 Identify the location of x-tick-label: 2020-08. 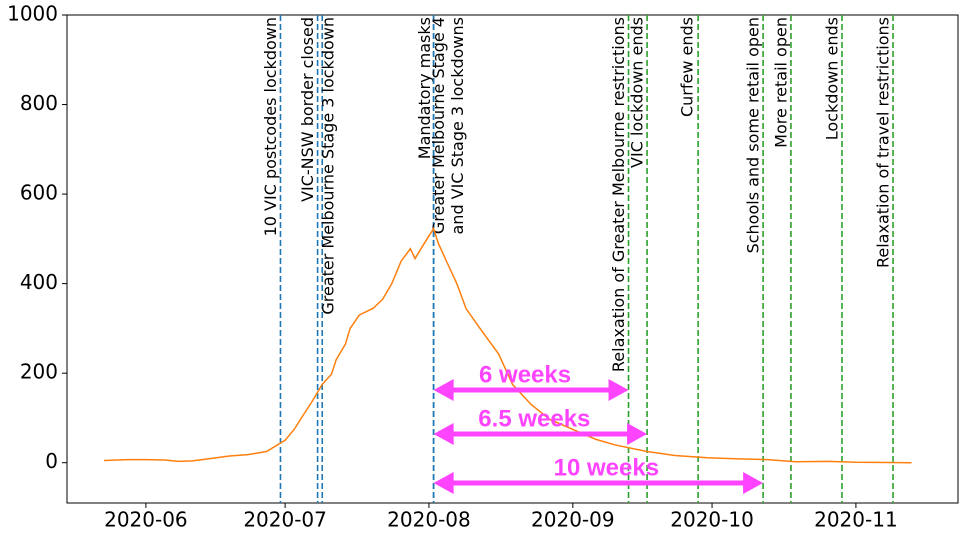
(429, 520).